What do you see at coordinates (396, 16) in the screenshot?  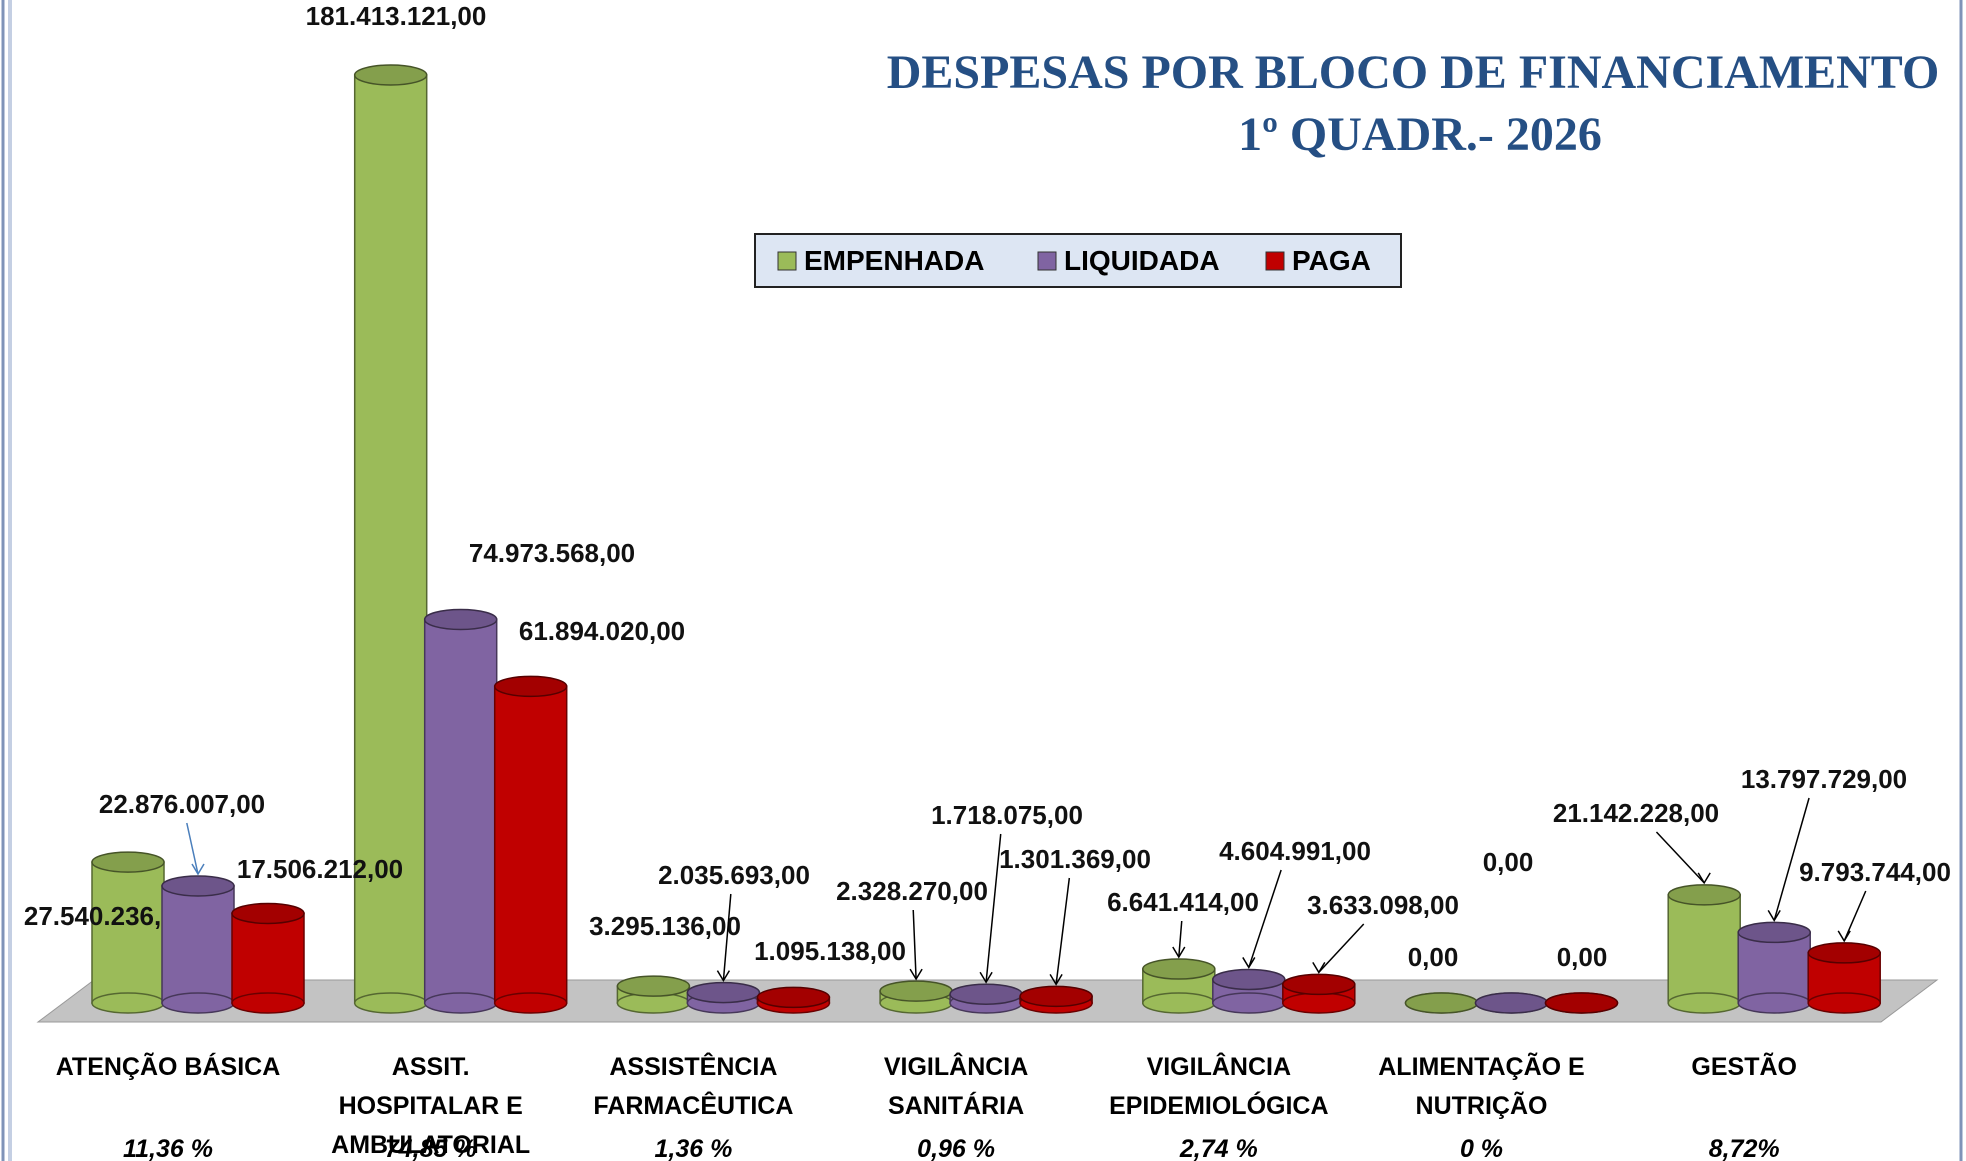 I see `data-label: 181.413.121,00` at bounding box center [396, 16].